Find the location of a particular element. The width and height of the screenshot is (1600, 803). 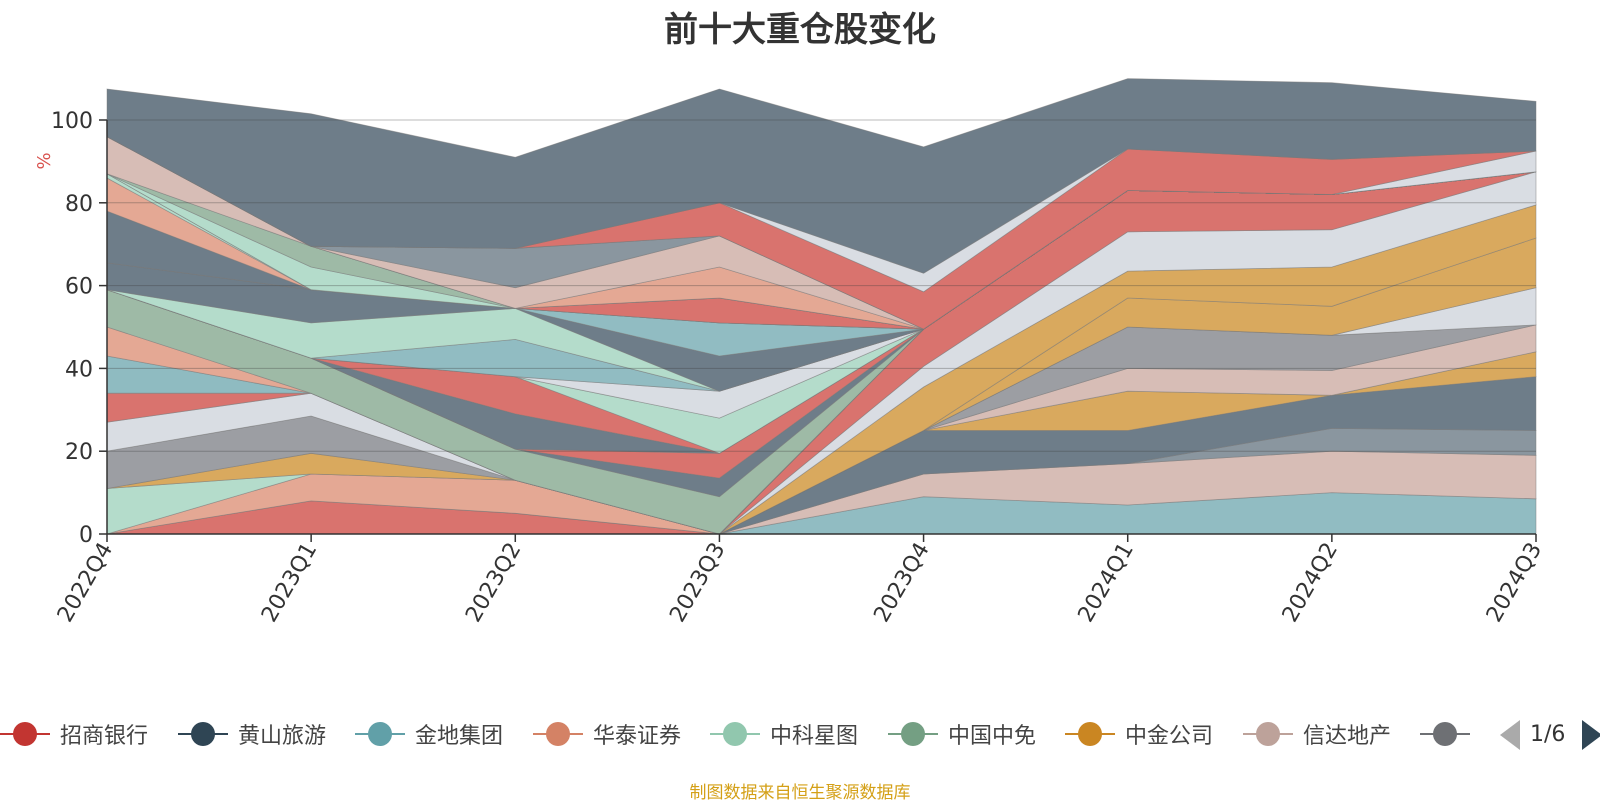

y-tick-label-20: 20 is located at coordinates (79, 452).